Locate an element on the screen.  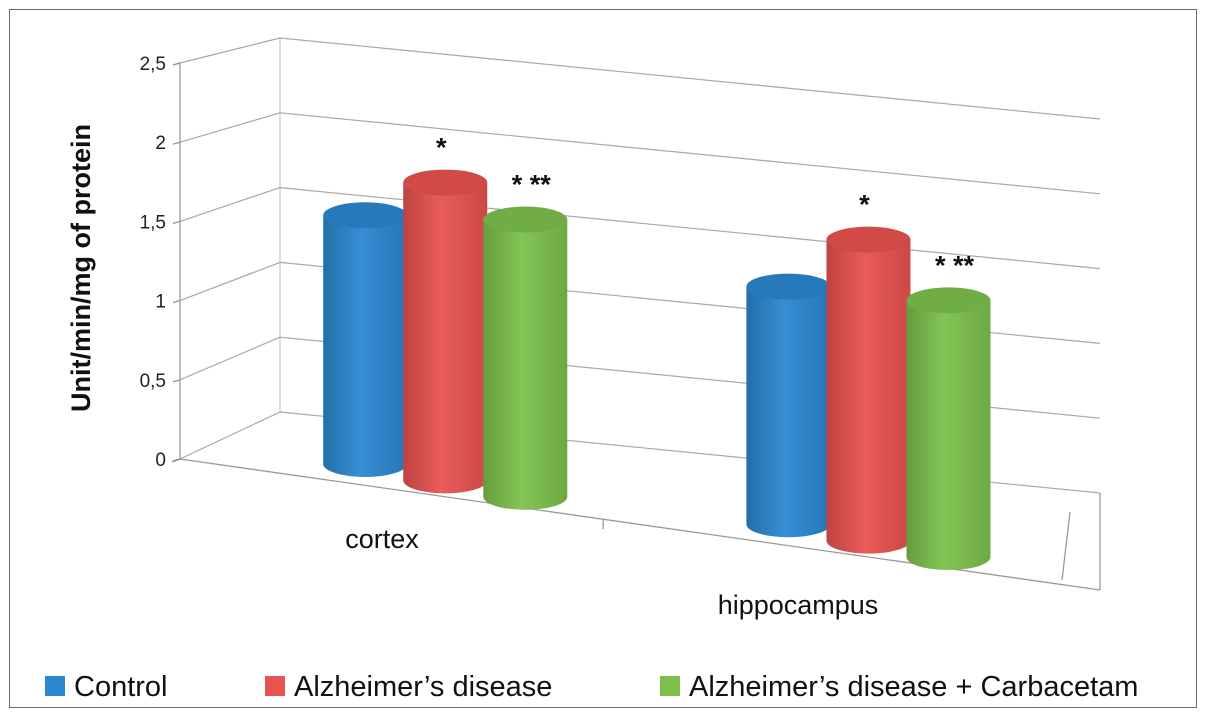
y-tick-label: 1 is located at coordinates (160, 302).